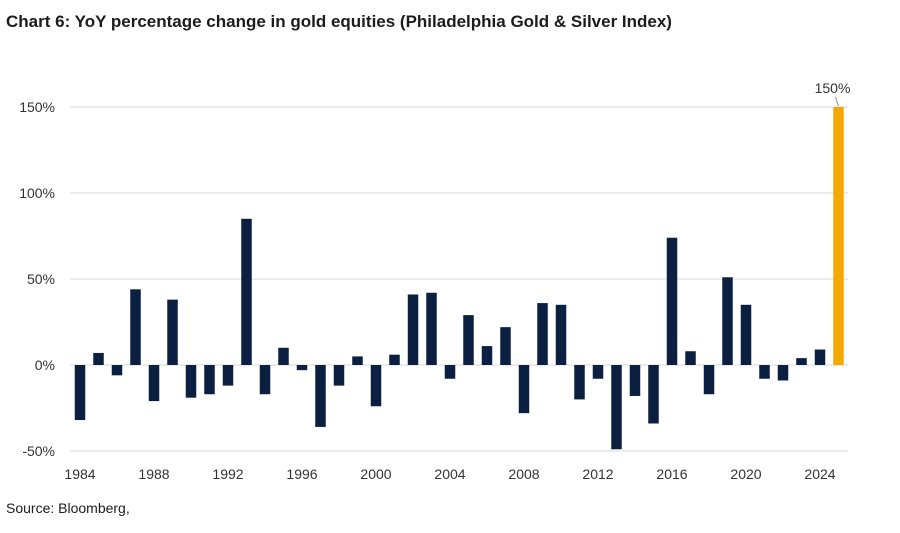 The width and height of the screenshot is (900, 533). I want to click on x-tick-label: 2016, so click(671, 474).